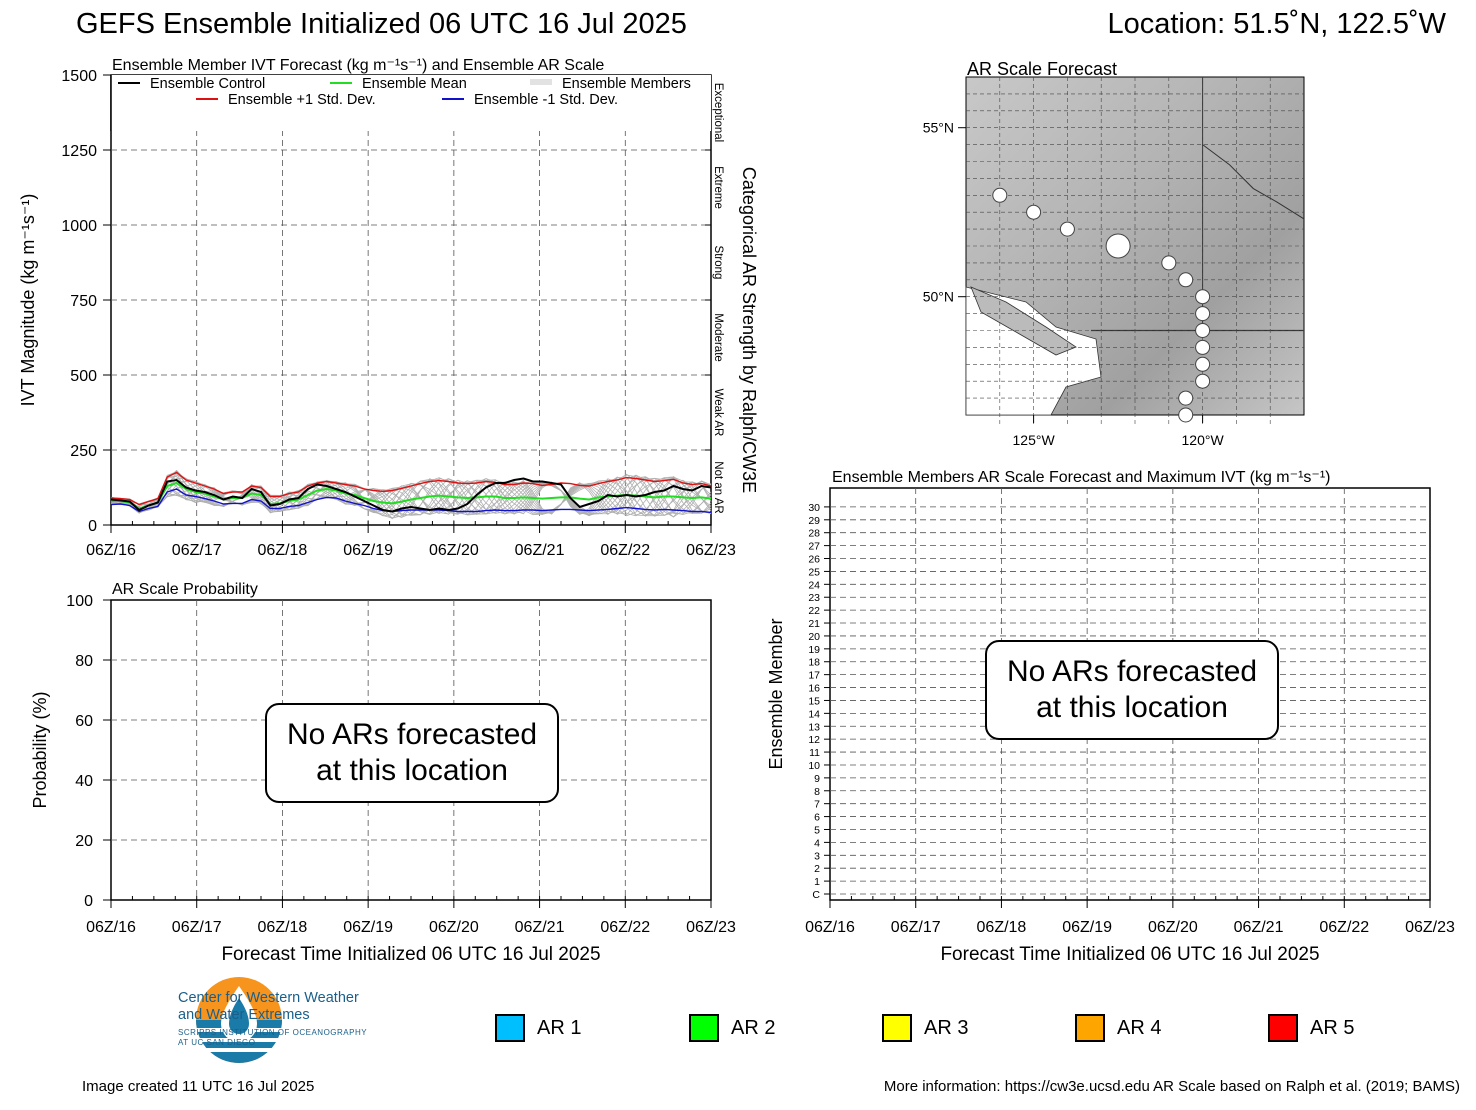 The width and height of the screenshot is (1476, 1110). I want to click on member-xtick-label: 06Z/16, so click(830, 927).